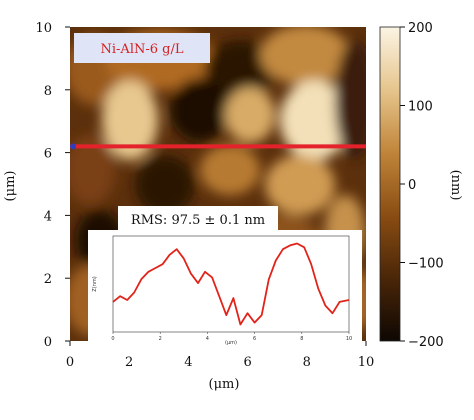 The width and height of the screenshot is (474, 420). What do you see at coordinates (52, 185) in the screenshot?
I see `y-axis: 0 2 4 6 8 10` at bounding box center [52, 185].